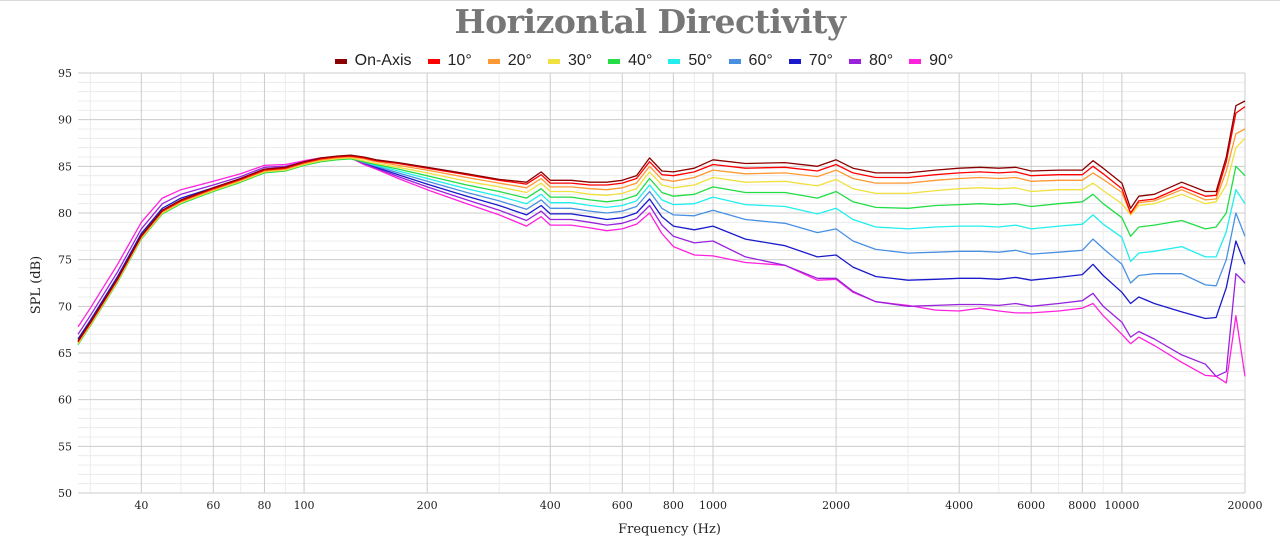  What do you see at coordinates (673, 505) in the screenshot?
I see `x-tick-label: 800` at bounding box center [673, 505].